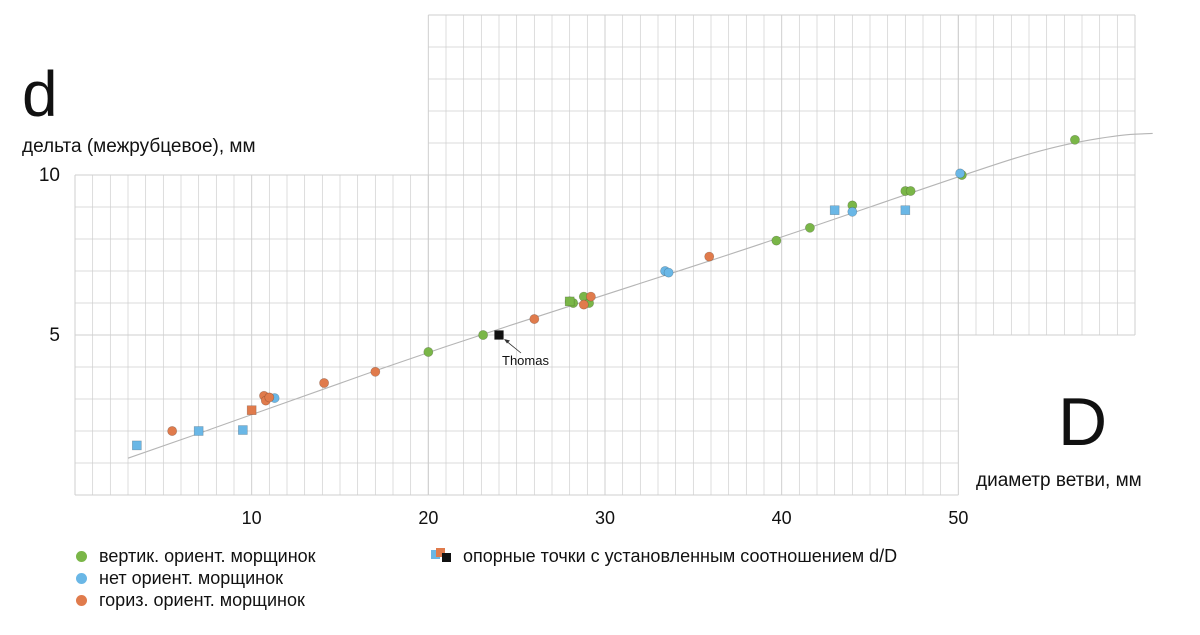  Describe the element at coordinates (442, 556) in the screenshot. I see `legend-marker-reference` at that location.